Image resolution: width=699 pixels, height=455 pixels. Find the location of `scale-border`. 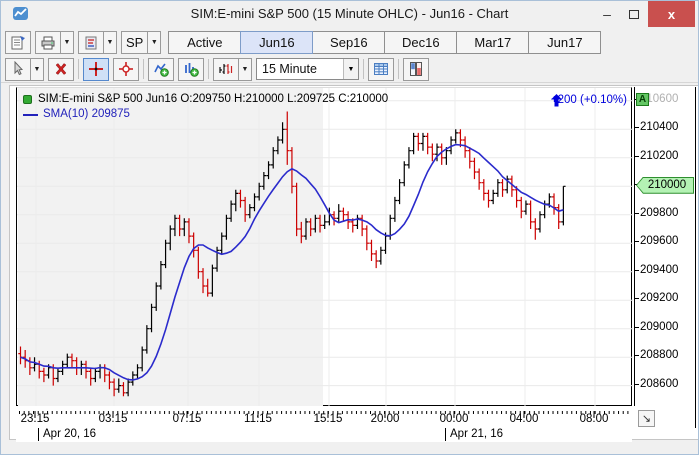

scale-border is located at coordinates (695, 257).